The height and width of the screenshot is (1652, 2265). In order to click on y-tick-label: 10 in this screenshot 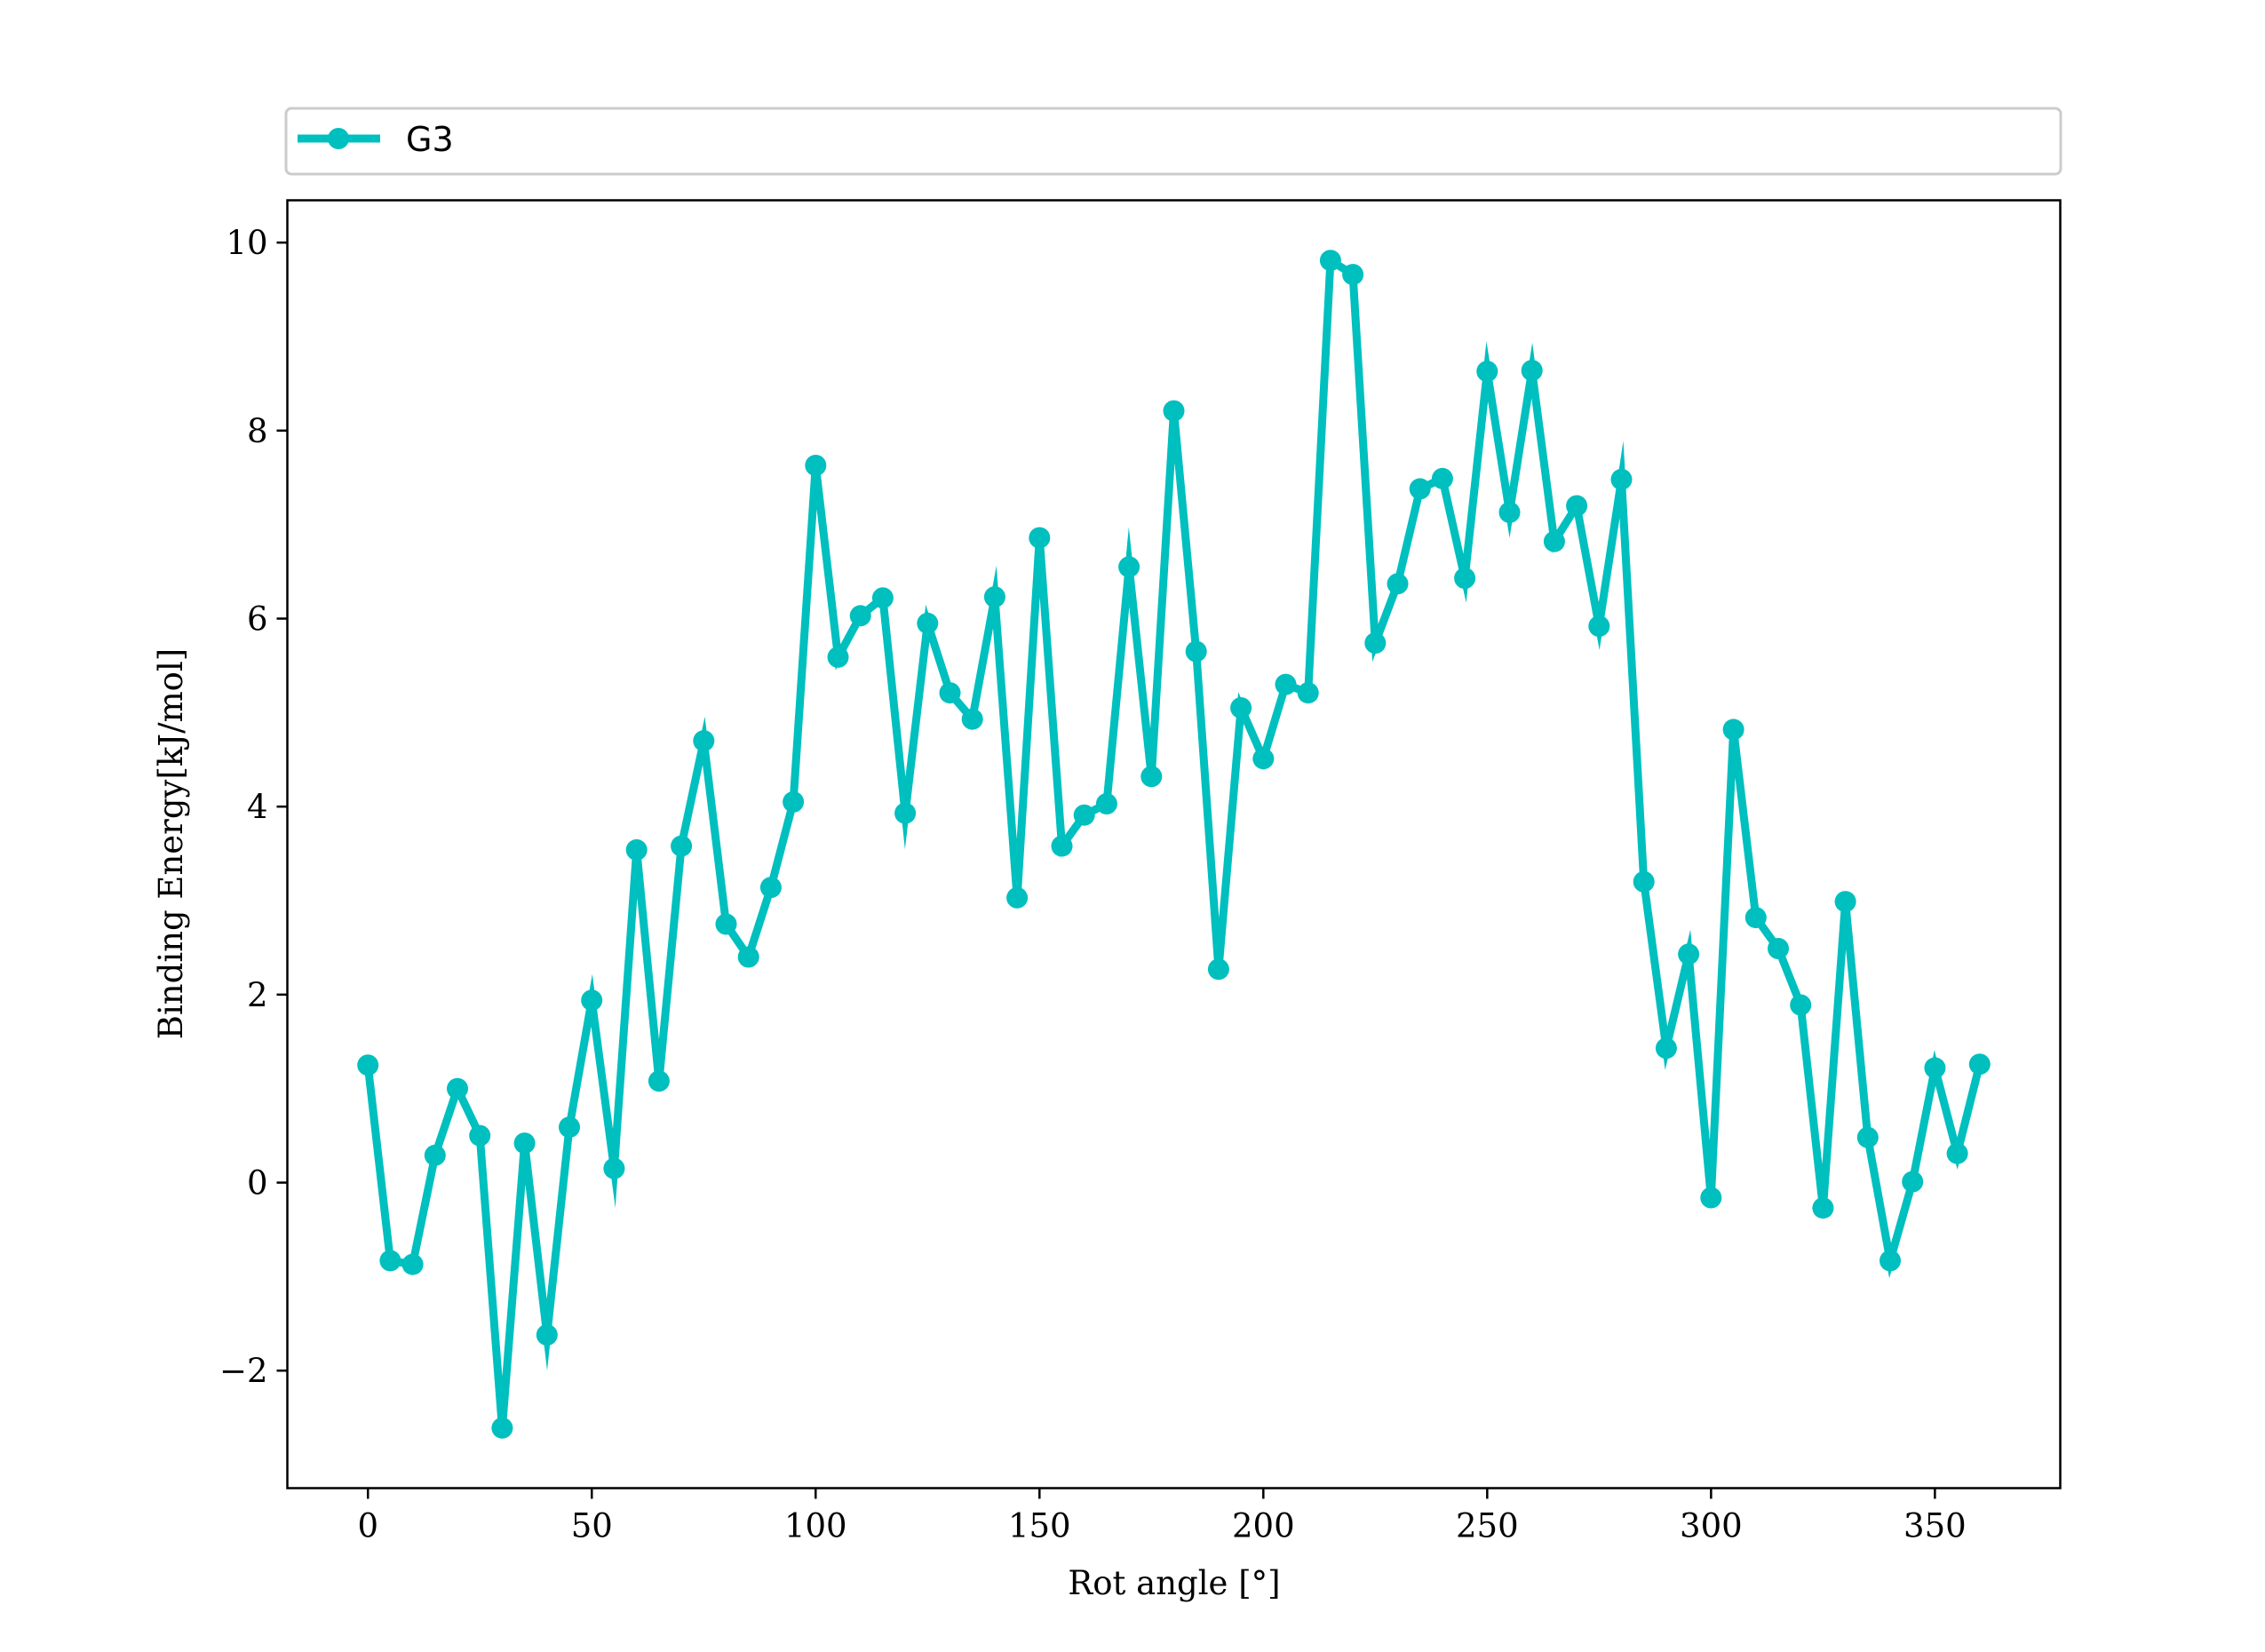, I will do `click(246, 243)`.